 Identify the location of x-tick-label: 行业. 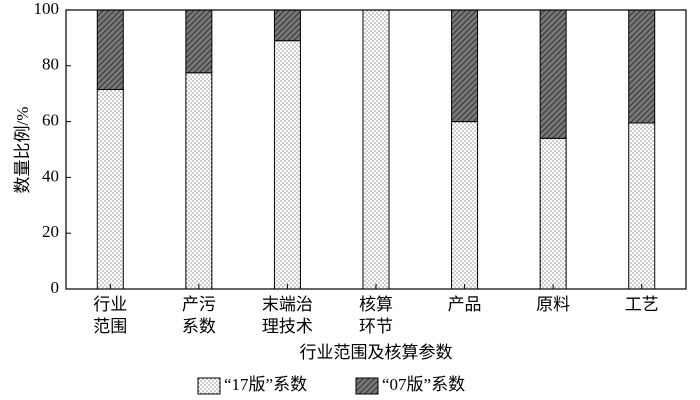
(110, 304).